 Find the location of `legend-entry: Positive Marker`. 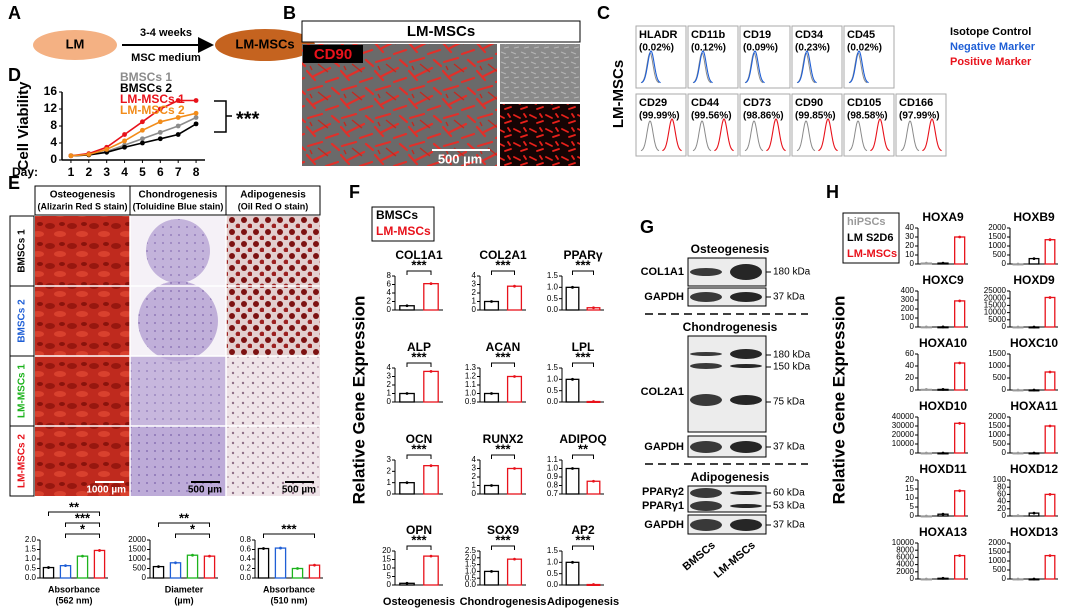

legend-entry: Positive Marker is located at coordinates (991, 62).